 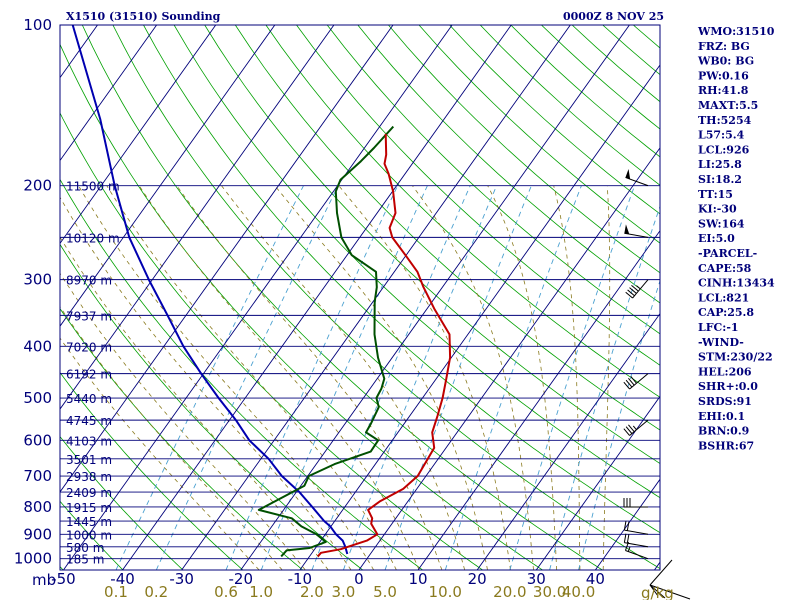 What do you see at coordinates (670, 579) in the screenshot?
I see `hodograph` at bounding box center [670, 579].